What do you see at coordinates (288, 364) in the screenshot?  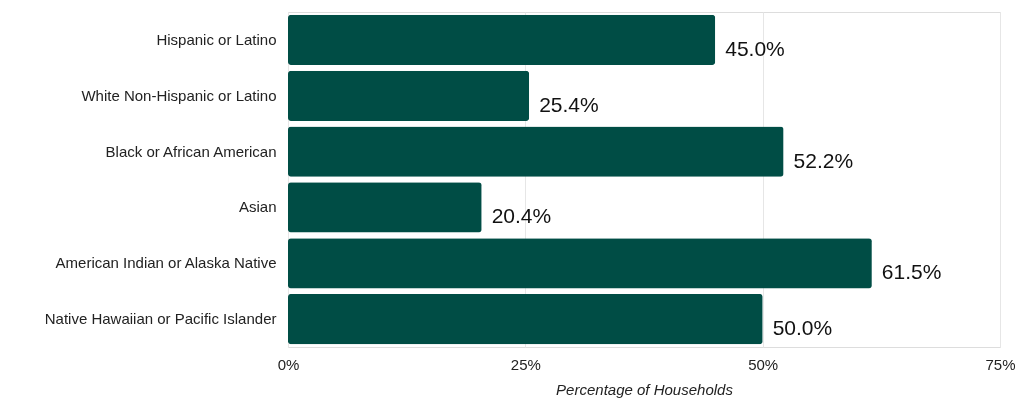 I see `x-tick-label: 0%` at bounding box center [288, 364].